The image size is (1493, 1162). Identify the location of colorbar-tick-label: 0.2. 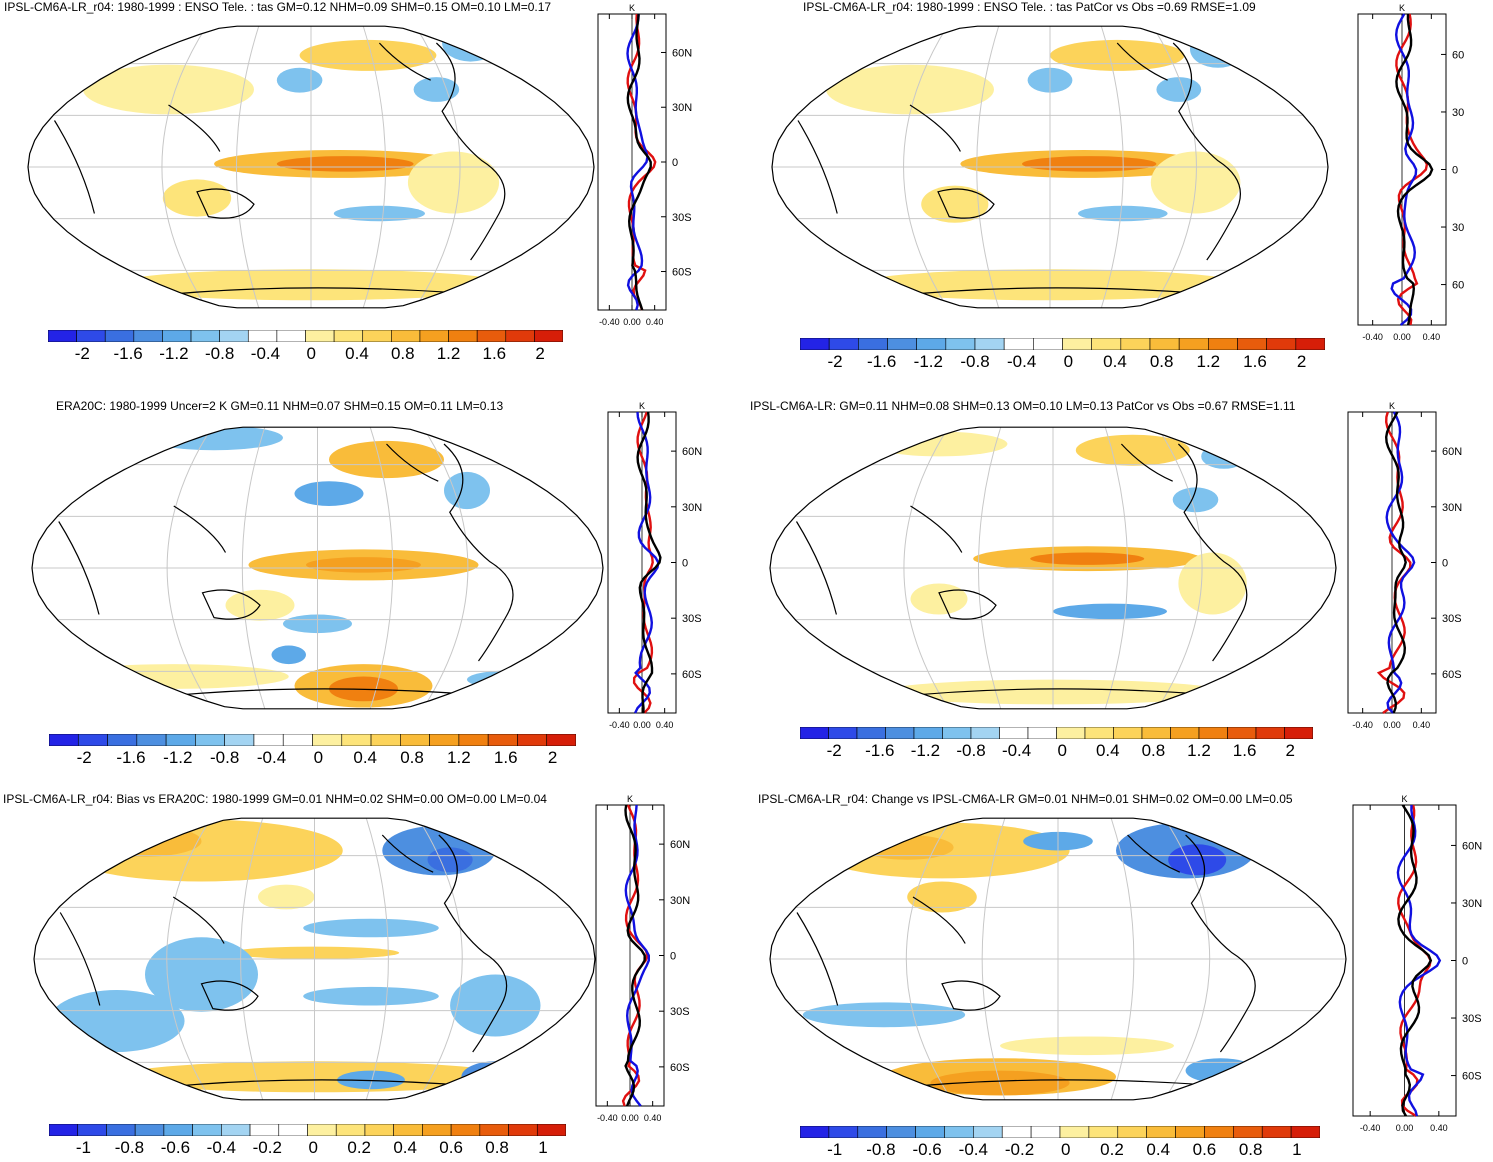
(1112, 1149).